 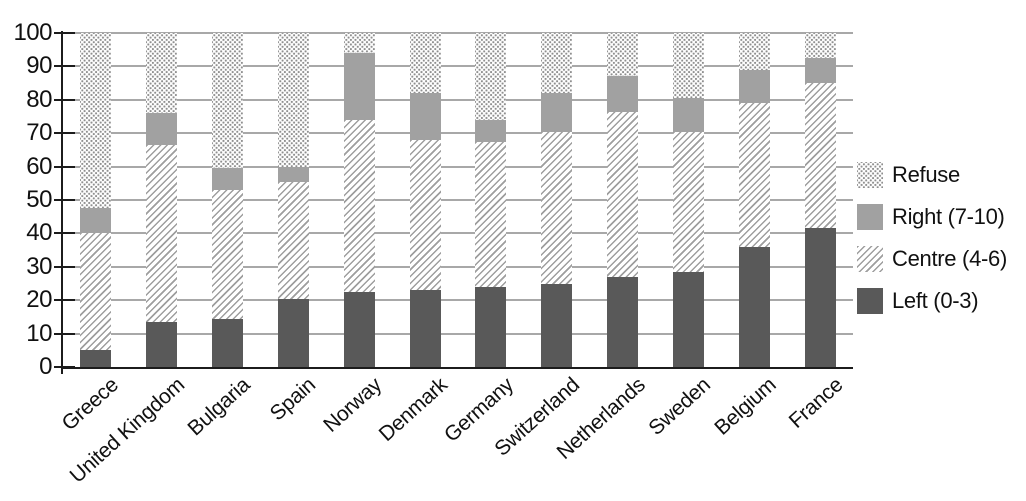 I want to click on bar-bulgaria, so click(x=228, y=200).